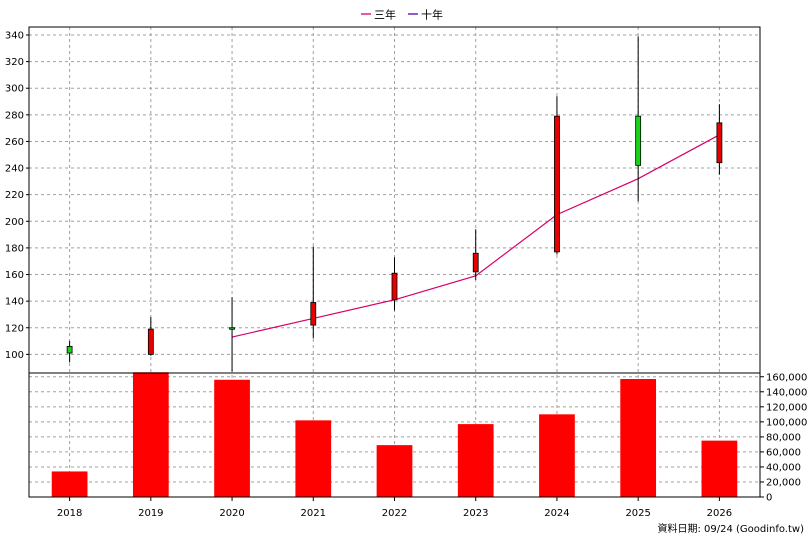  Describe the element at coordinates (432, 15) in the screenshot. I see `legend-label: 十年` at that location.